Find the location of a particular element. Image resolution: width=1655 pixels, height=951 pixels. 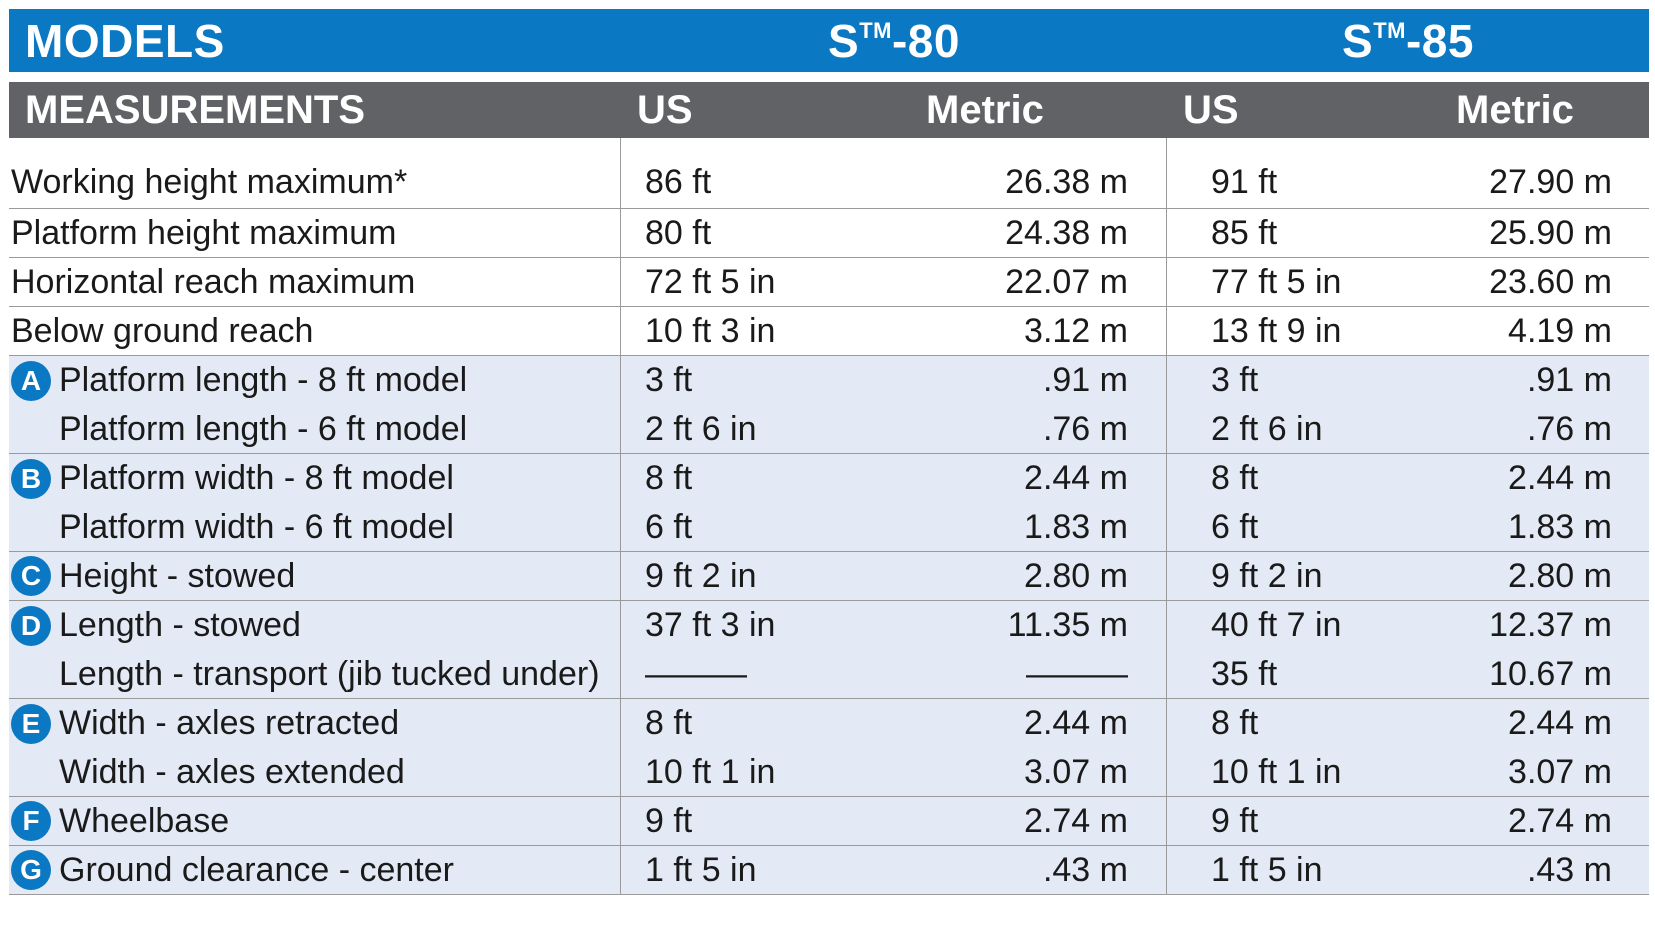

row-label-cell: Platform length - 6 ft model is located at coordinates (315, 429).